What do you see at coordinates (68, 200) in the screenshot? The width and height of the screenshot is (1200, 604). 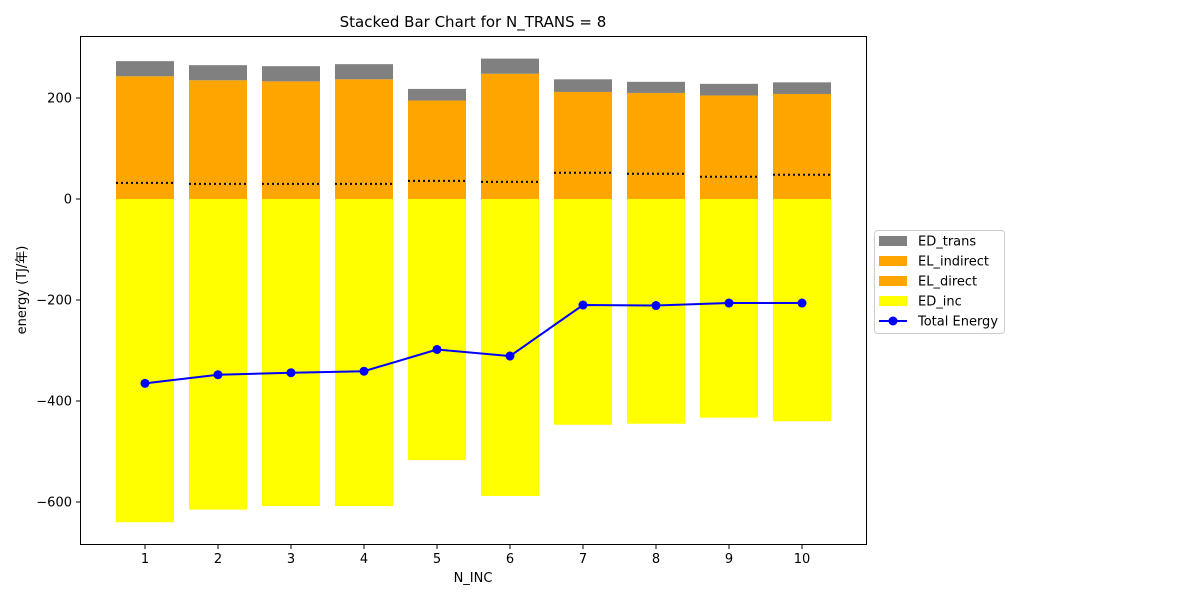 I see `y-tick-label-1: 0` at bounding box center [68, 200].